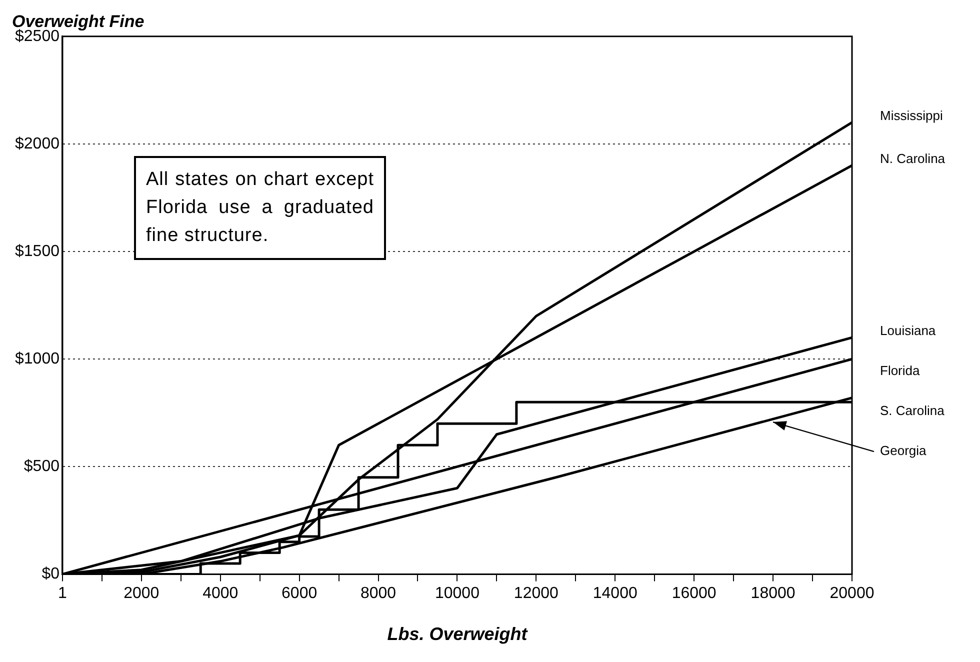 This screenshot has height=662, width=980. Describe the element at coordinates (37, 143) in the screenshot. I see `y-tick-label: $2000` at that location.